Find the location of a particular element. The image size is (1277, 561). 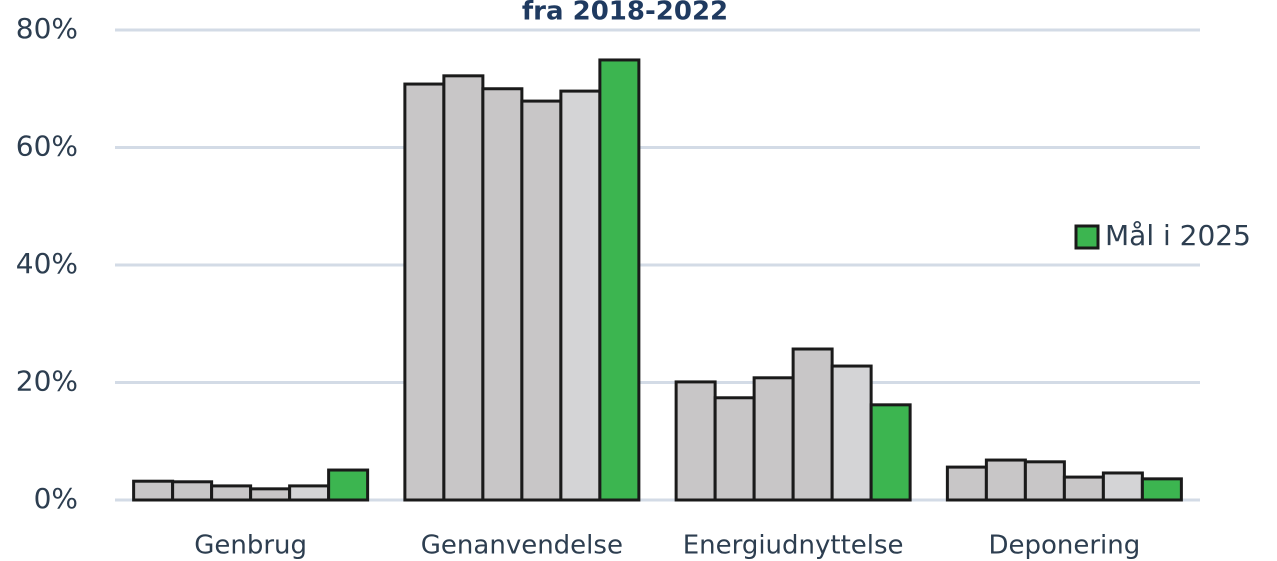

legend-label: Mål i 2025 is located at coordinates (1178, 235).